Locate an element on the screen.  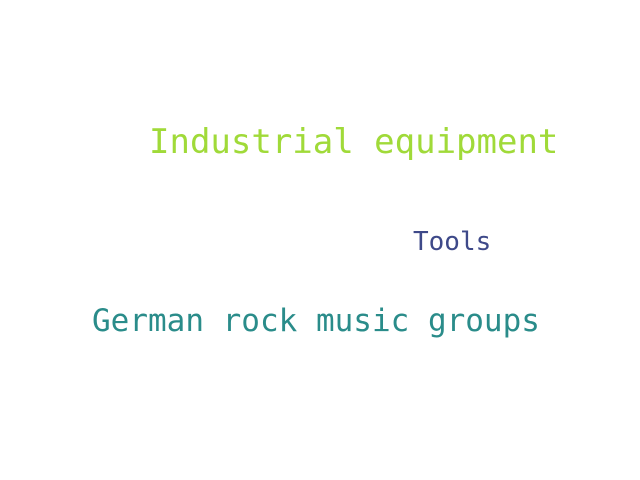
word-industrial-equipment: Industrial equipment is located at coordinates (354, 142).